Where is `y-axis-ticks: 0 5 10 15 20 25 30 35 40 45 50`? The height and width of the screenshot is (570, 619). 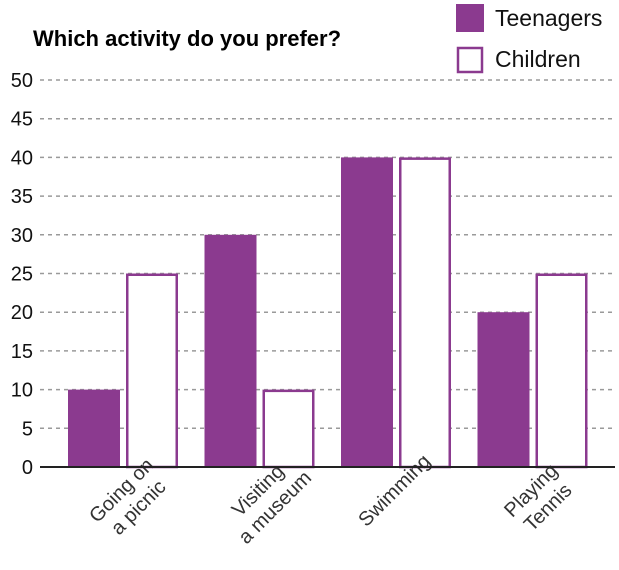
y-axis-ticks: 0 5 10 15 20 25 30 35 40 45 50 is located at coordinates (22, 274).